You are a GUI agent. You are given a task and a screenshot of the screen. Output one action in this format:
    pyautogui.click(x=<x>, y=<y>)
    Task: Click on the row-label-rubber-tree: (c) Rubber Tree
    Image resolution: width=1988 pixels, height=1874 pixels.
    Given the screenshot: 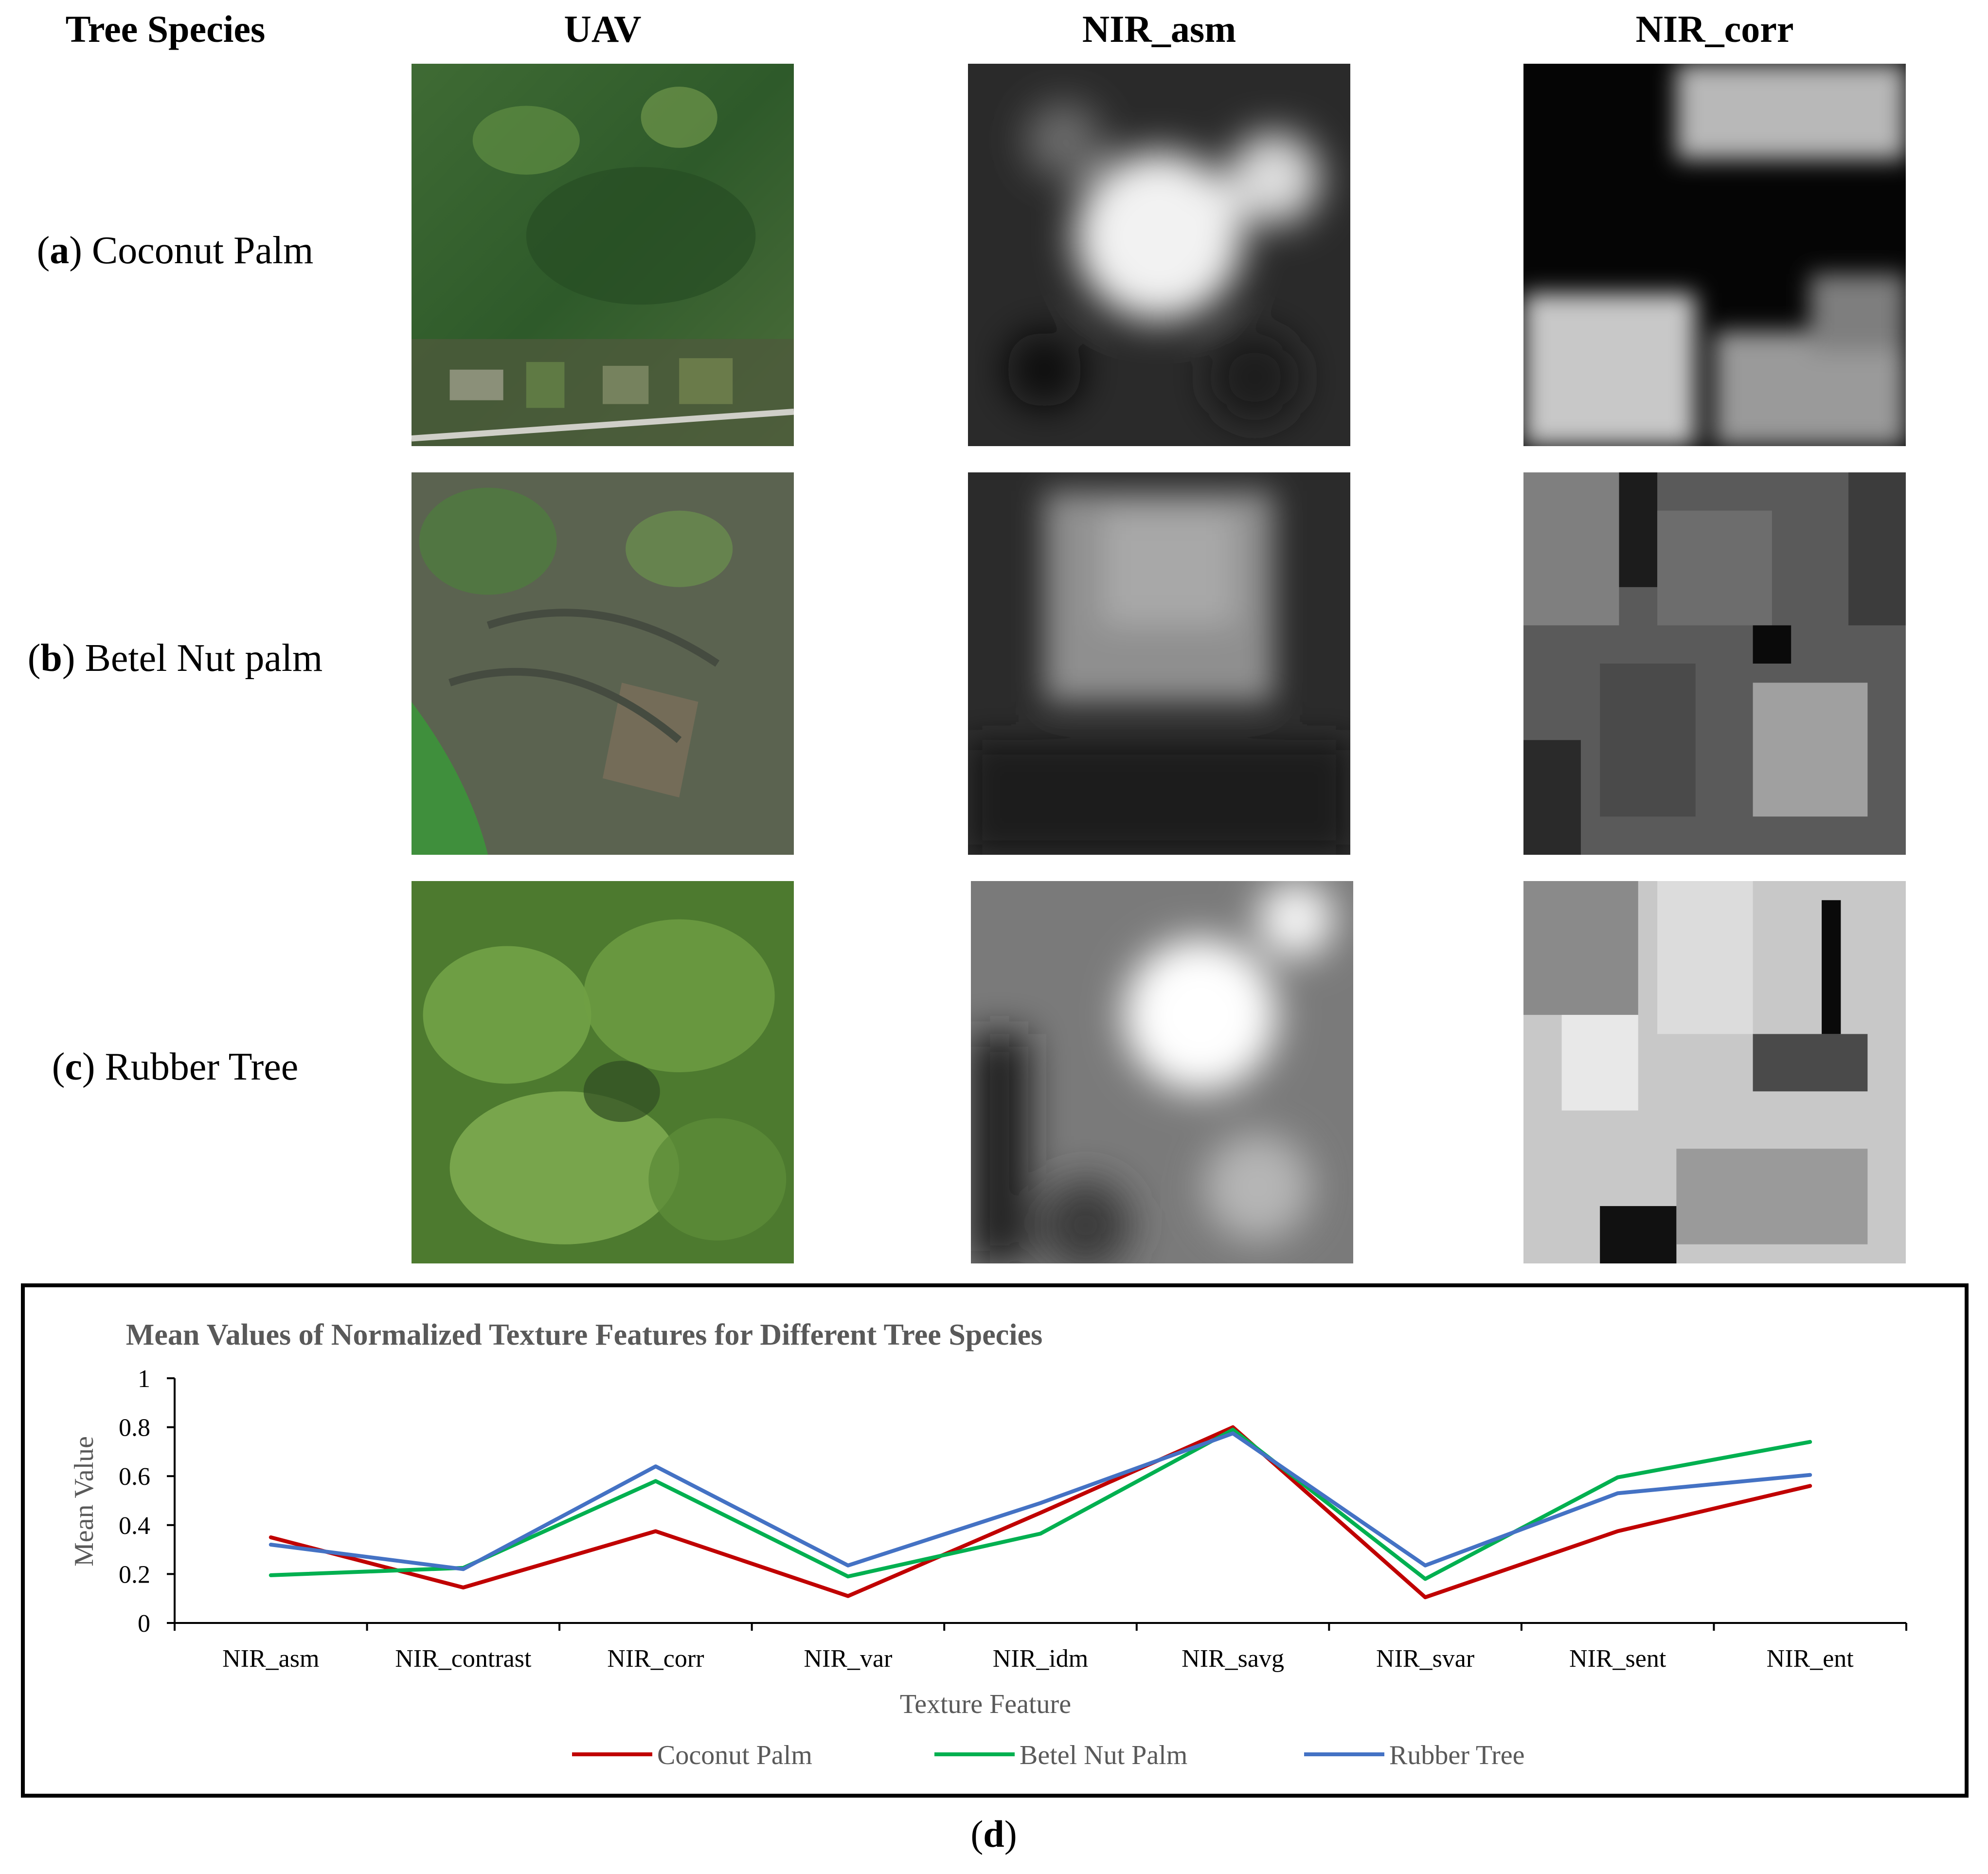 What is the action you would take?
    pyautogui.click(x=175, y=1066)
    